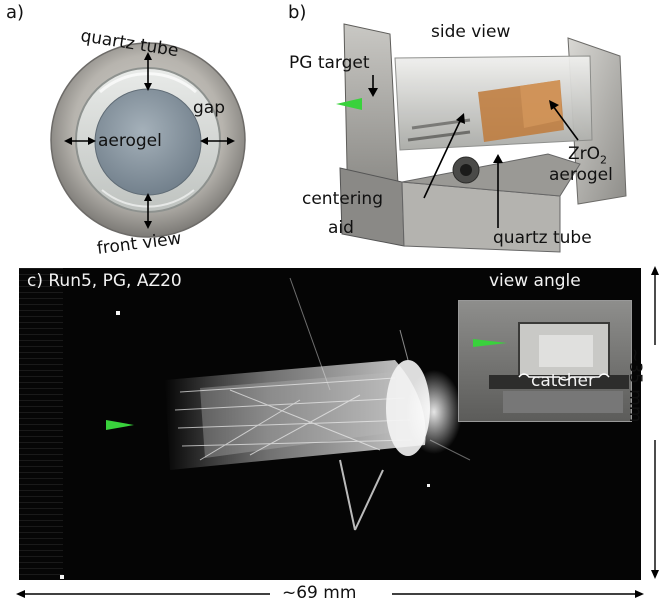 Image resolution: width=665 pixels, height=606 pixels. I want to click on zro2-label: ZrO2, so click(588, 155).